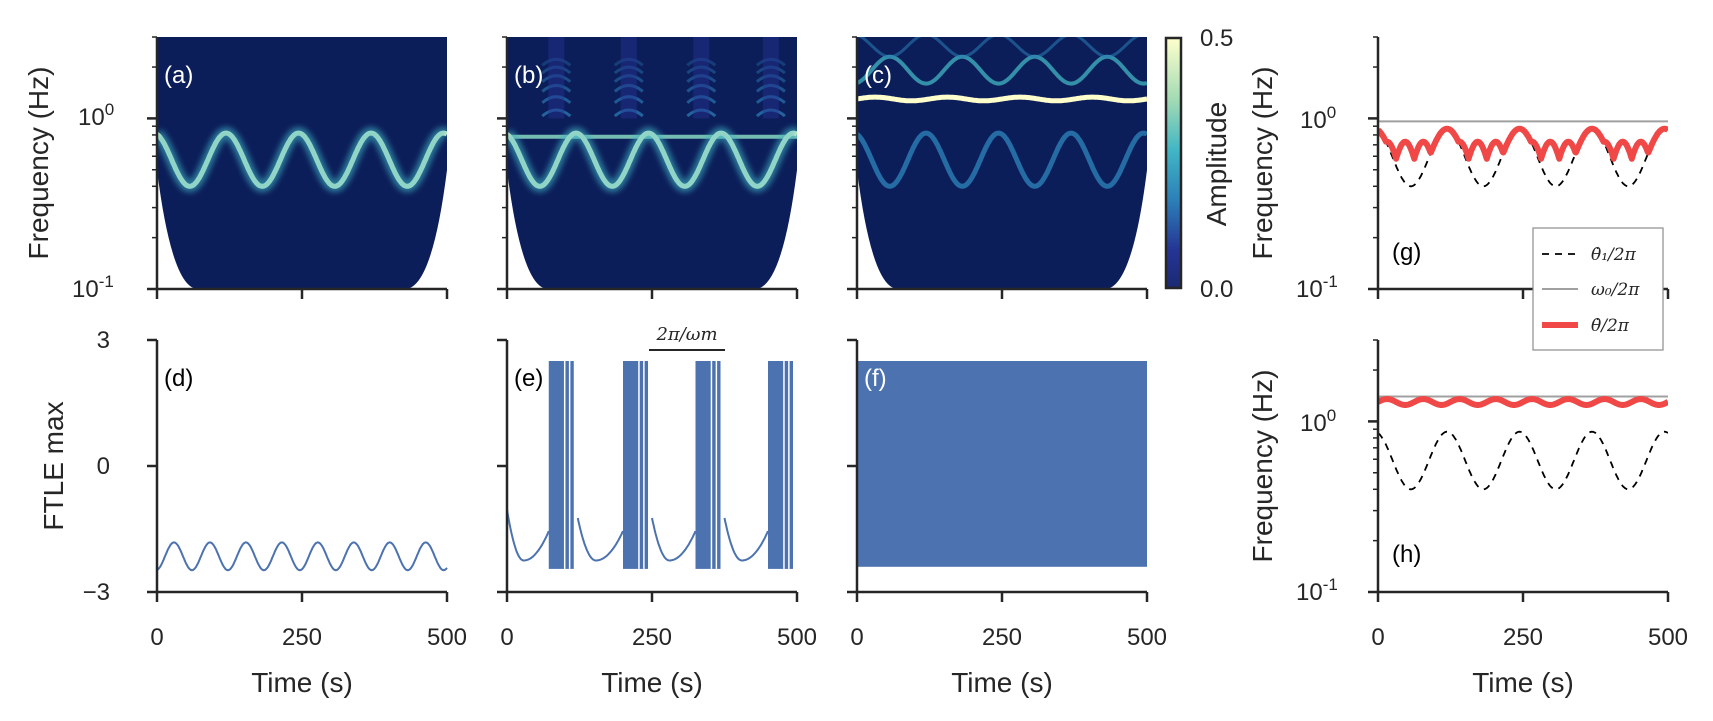 The width and height of the screenshot is (1713, 721). What do you see at coordinates (156, 637) in the screenshot?
I see `xtick-d-0: 0` at bounding box center [156, 637].